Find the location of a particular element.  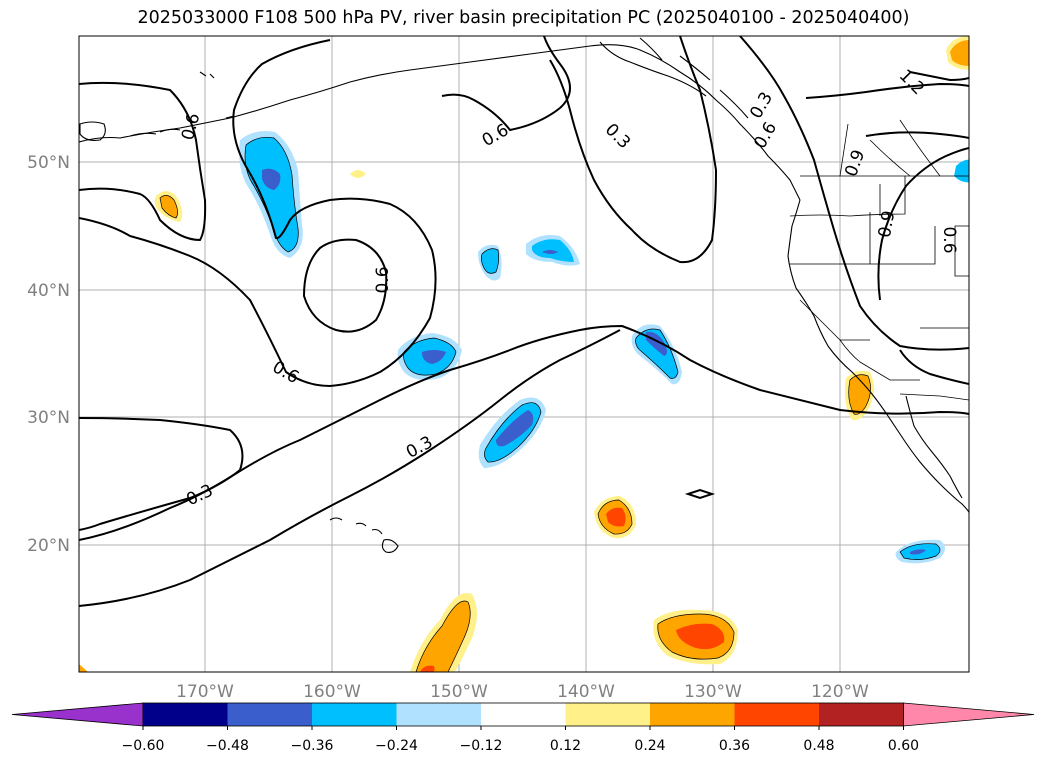

colorbar-tick-label: 0.60 is located at coordinates (903, 746).